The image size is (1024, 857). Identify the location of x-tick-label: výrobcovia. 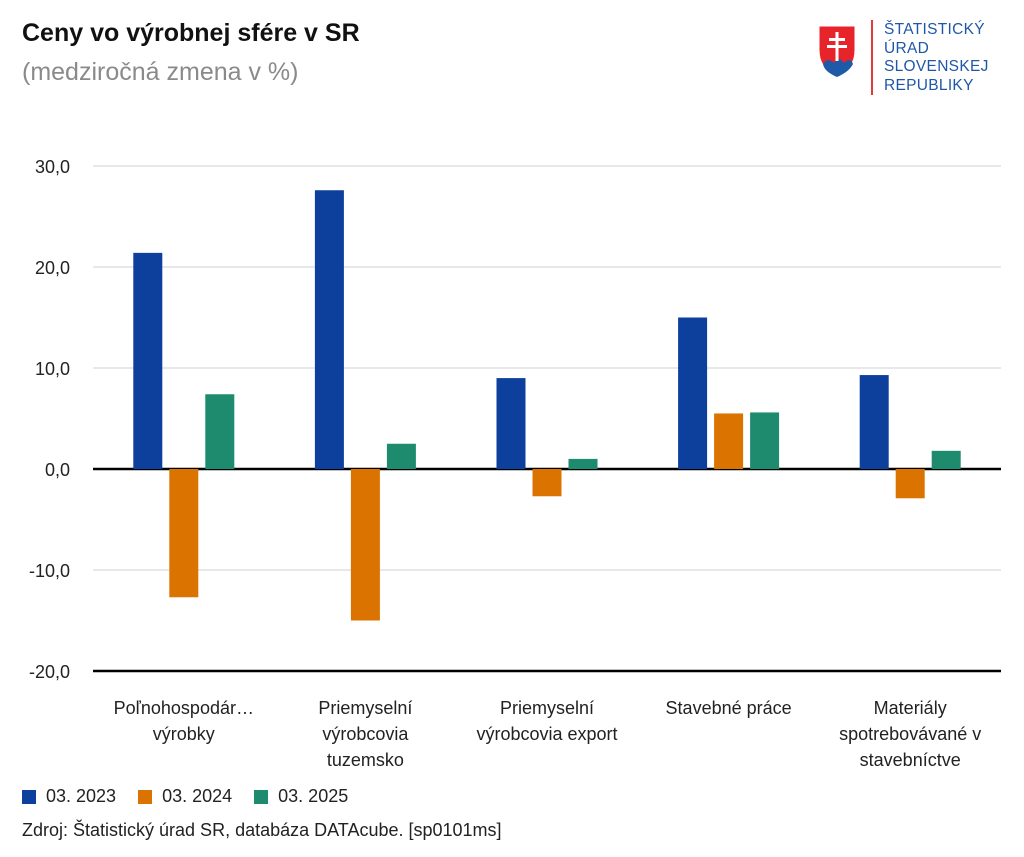
(365, 734).